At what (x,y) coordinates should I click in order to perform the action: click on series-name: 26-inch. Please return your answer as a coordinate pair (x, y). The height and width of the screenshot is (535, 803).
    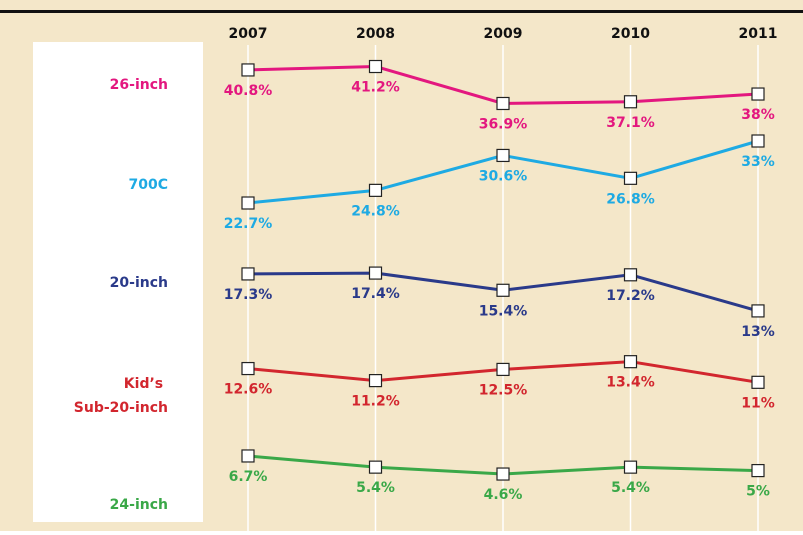
    Looking at the image, I should click on (139, 85).